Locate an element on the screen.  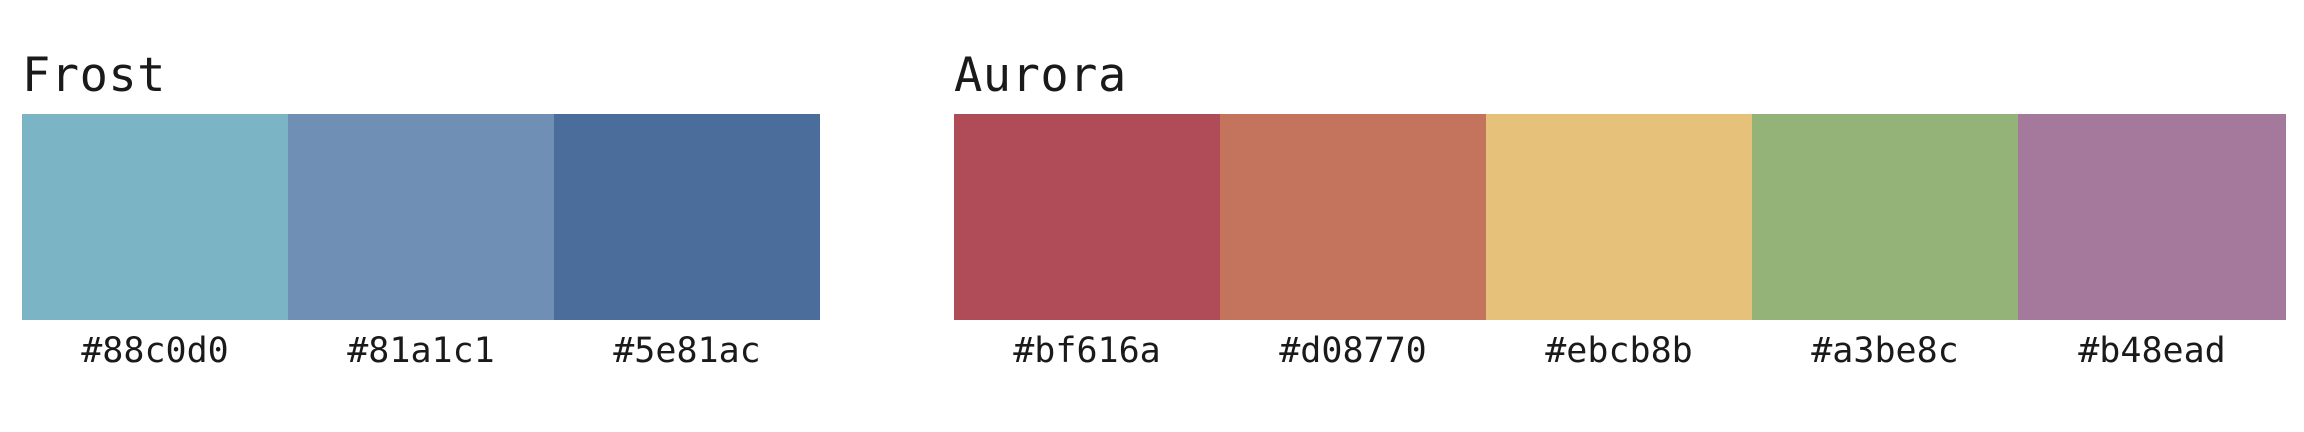
aurora-hex-label: #a3be8c is located at coordinates (1885, 351).